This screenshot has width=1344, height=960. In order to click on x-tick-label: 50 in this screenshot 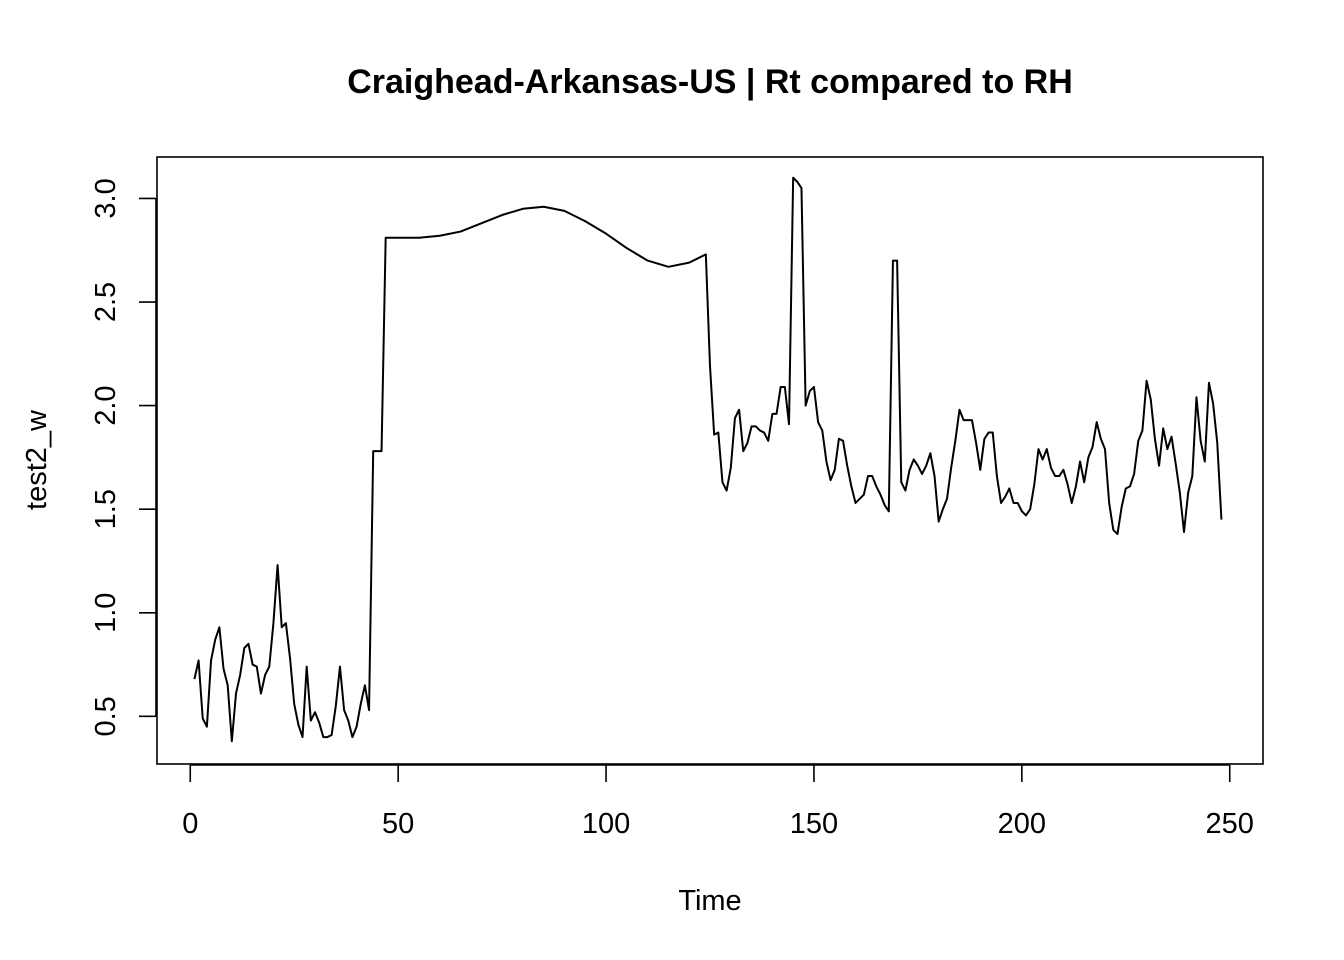, I will do `click(398, 824)`.